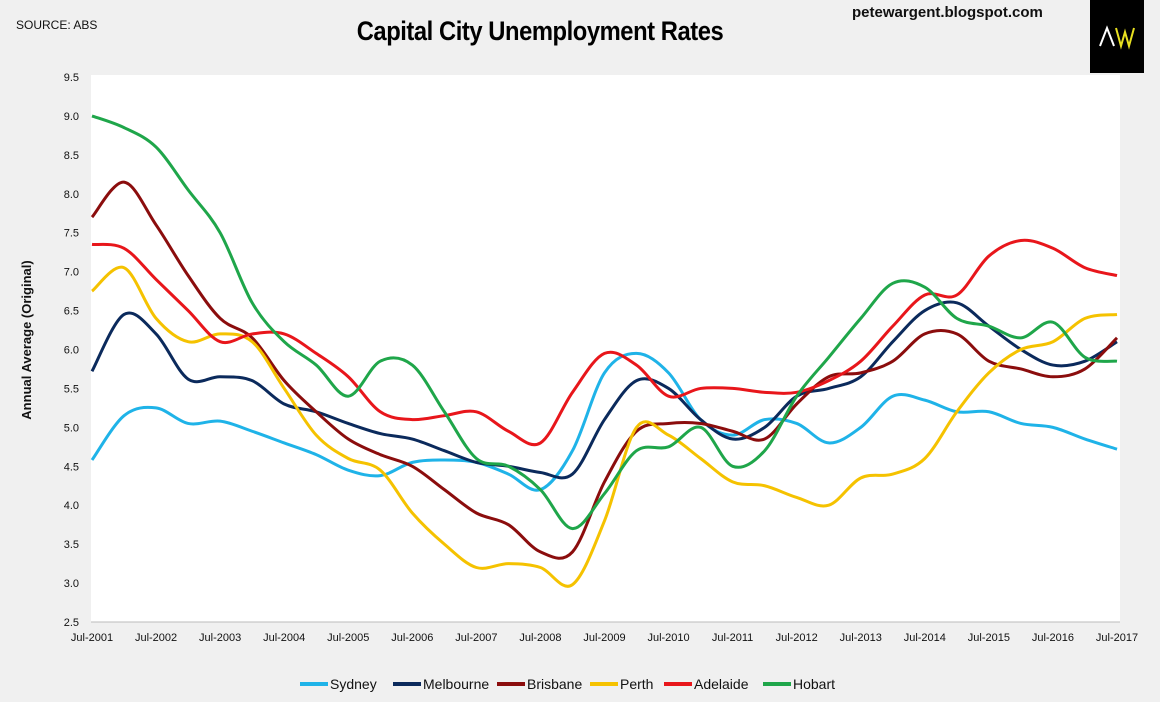 The width and height of the screenshot is (1160, 702). I want to click on y-tick-label: 6.0, so click(71, 351).